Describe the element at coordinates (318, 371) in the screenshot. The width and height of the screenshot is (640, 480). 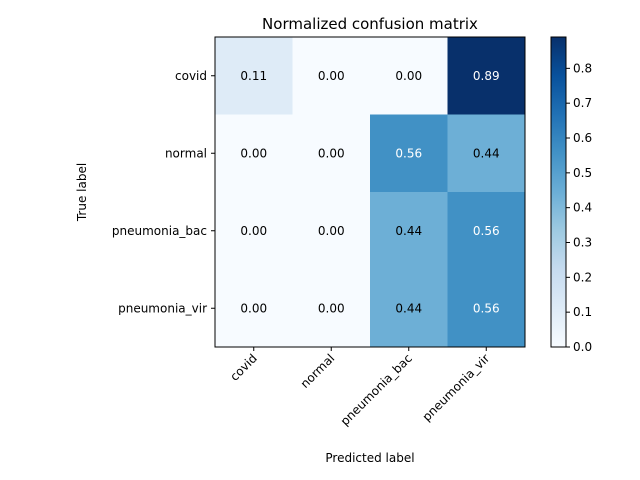
I see `x-tick-label: normal` at that location.